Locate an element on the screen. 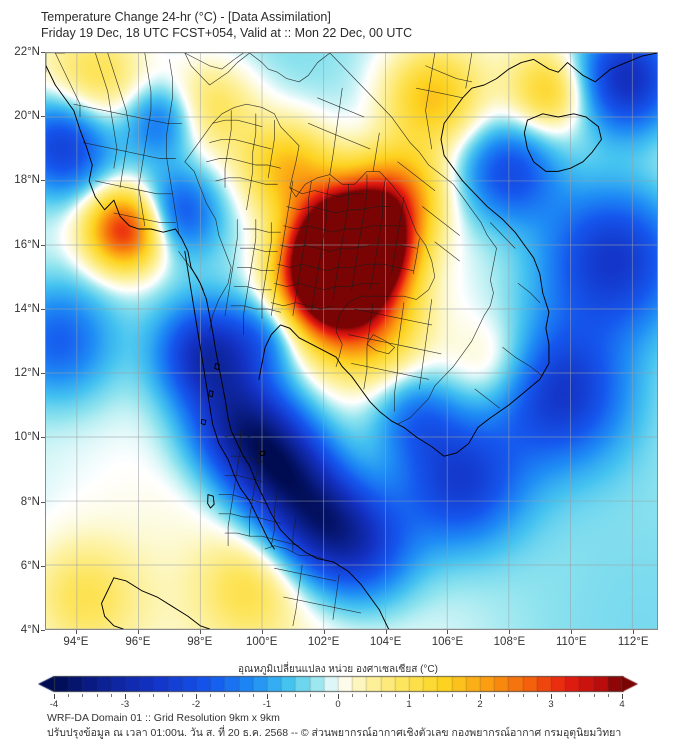  colorbar-gradient is located at coordinates (338, 684).